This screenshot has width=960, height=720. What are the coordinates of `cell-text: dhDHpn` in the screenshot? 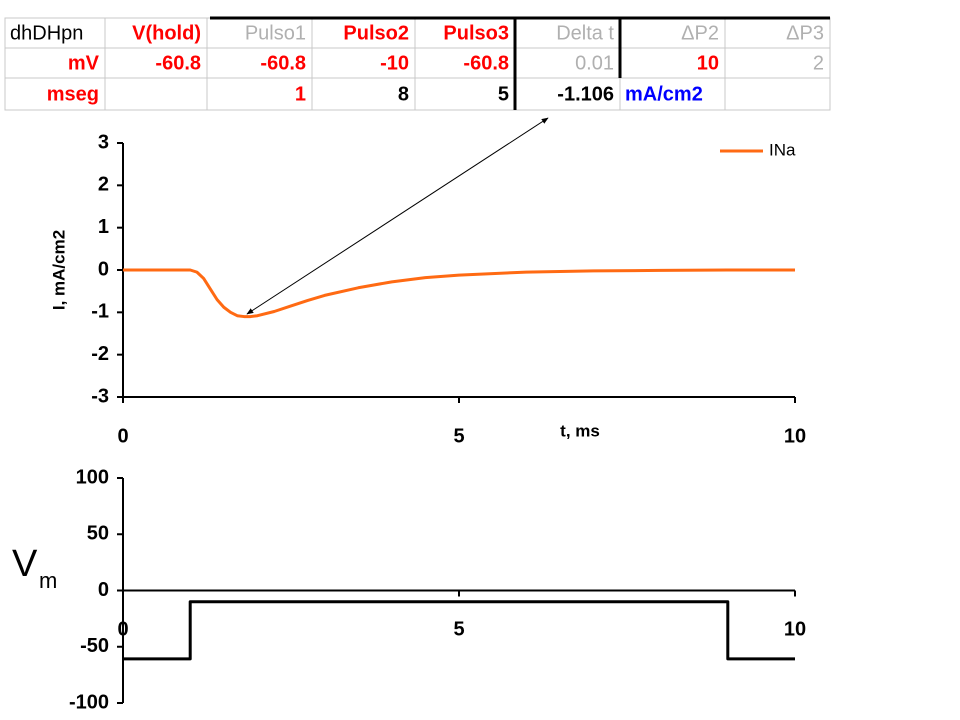 It's located at (46, 33).